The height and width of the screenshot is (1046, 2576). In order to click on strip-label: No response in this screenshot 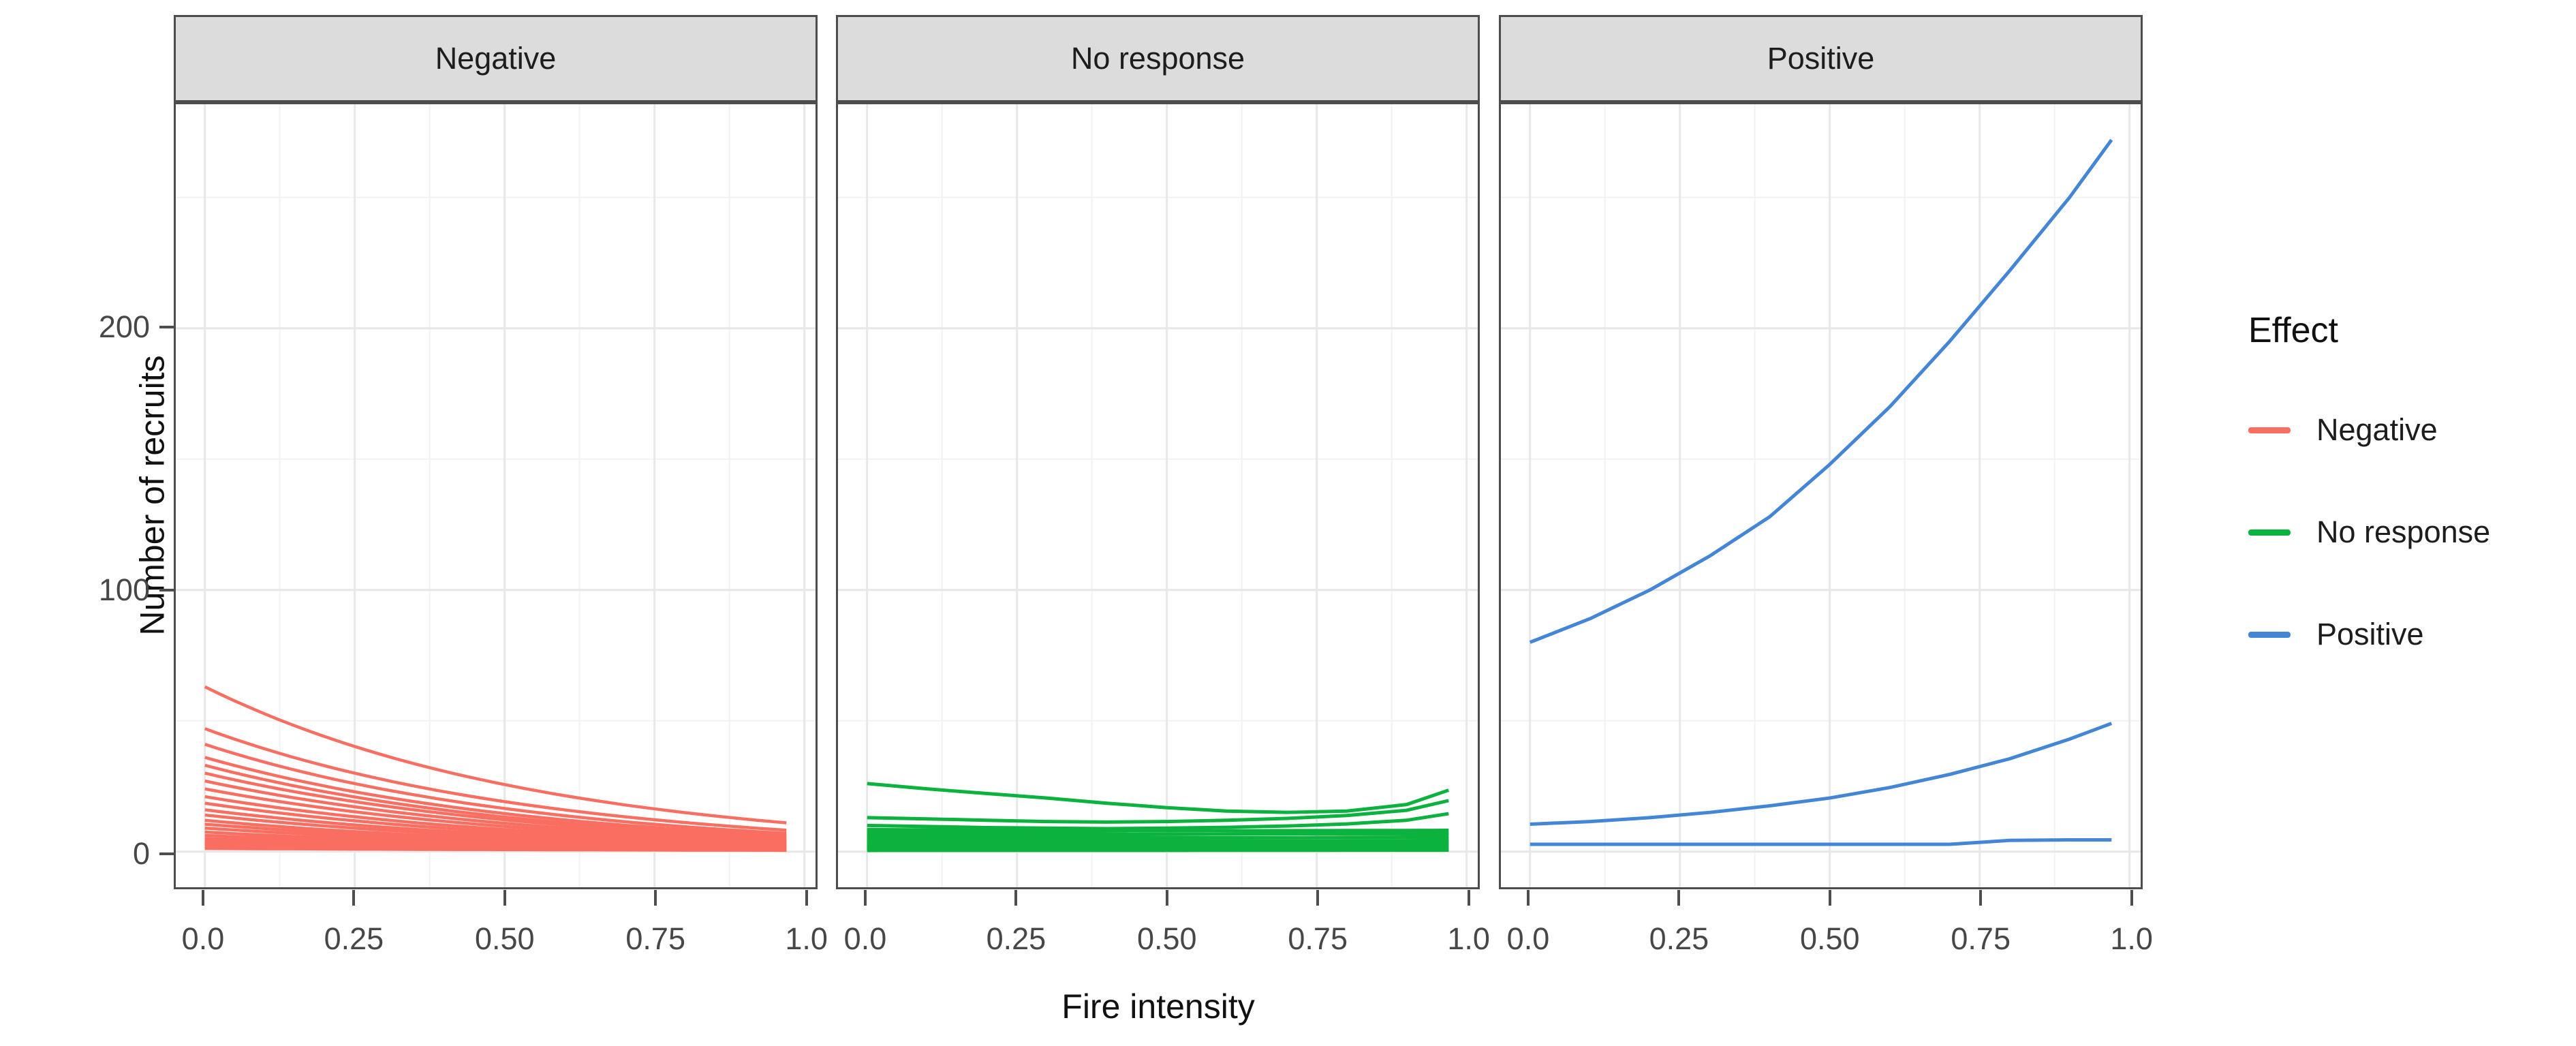, I will do `click(1157, 59)`.